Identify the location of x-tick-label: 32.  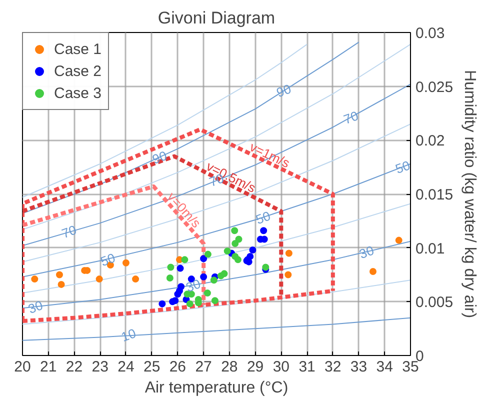
(333, 367).